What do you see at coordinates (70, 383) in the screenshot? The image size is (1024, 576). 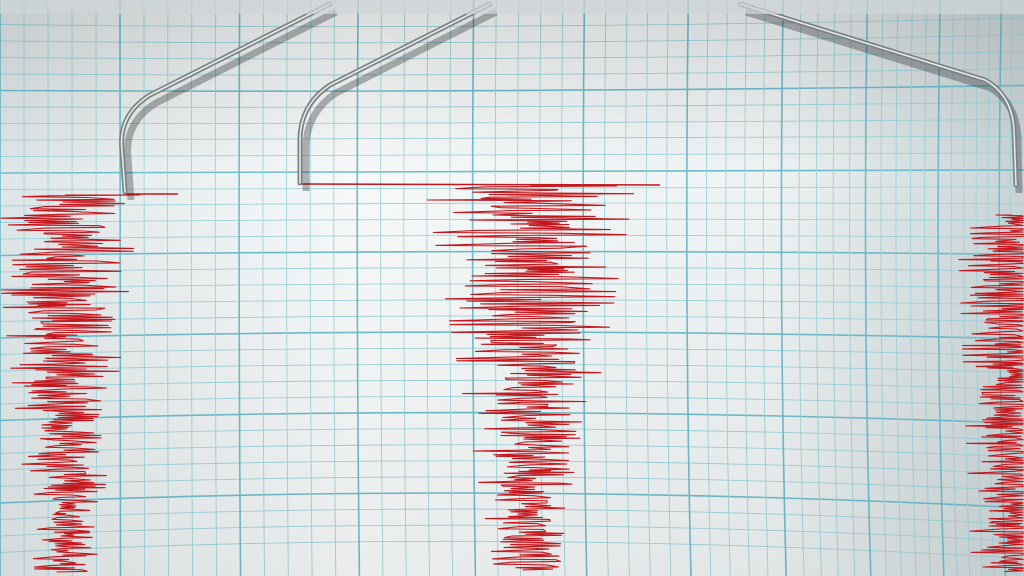 I see `left-trace` at bounding box center [70, 383].